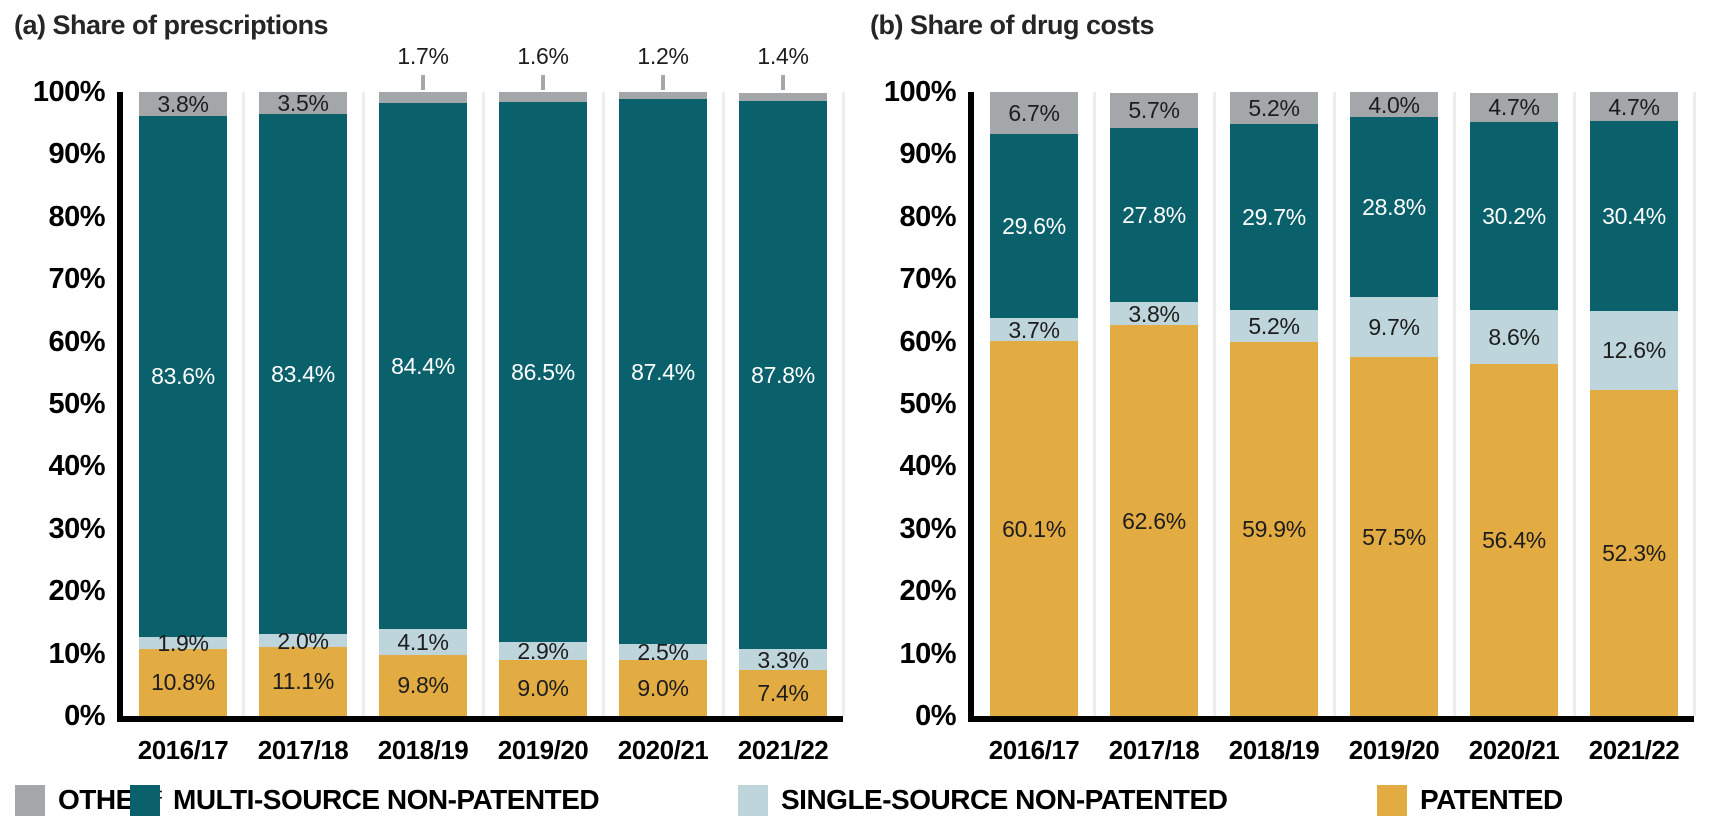 This screenshot has height=839, width=1714. I want to click on segment-patented: 56.4%, so click(1514, 540).